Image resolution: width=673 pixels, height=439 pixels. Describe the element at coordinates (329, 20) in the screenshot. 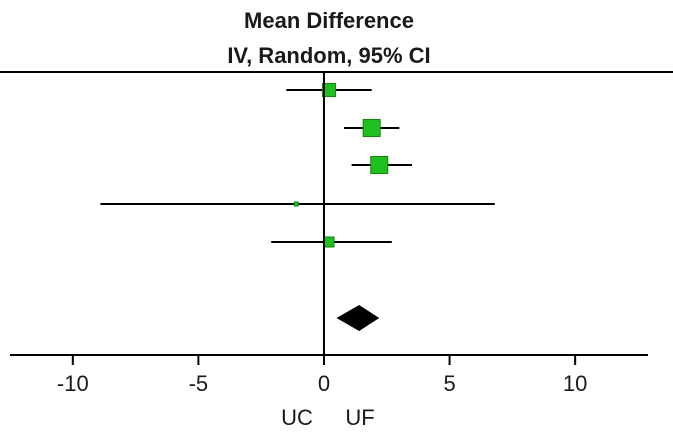

I see `chart-title: Mean Difference` at that location.